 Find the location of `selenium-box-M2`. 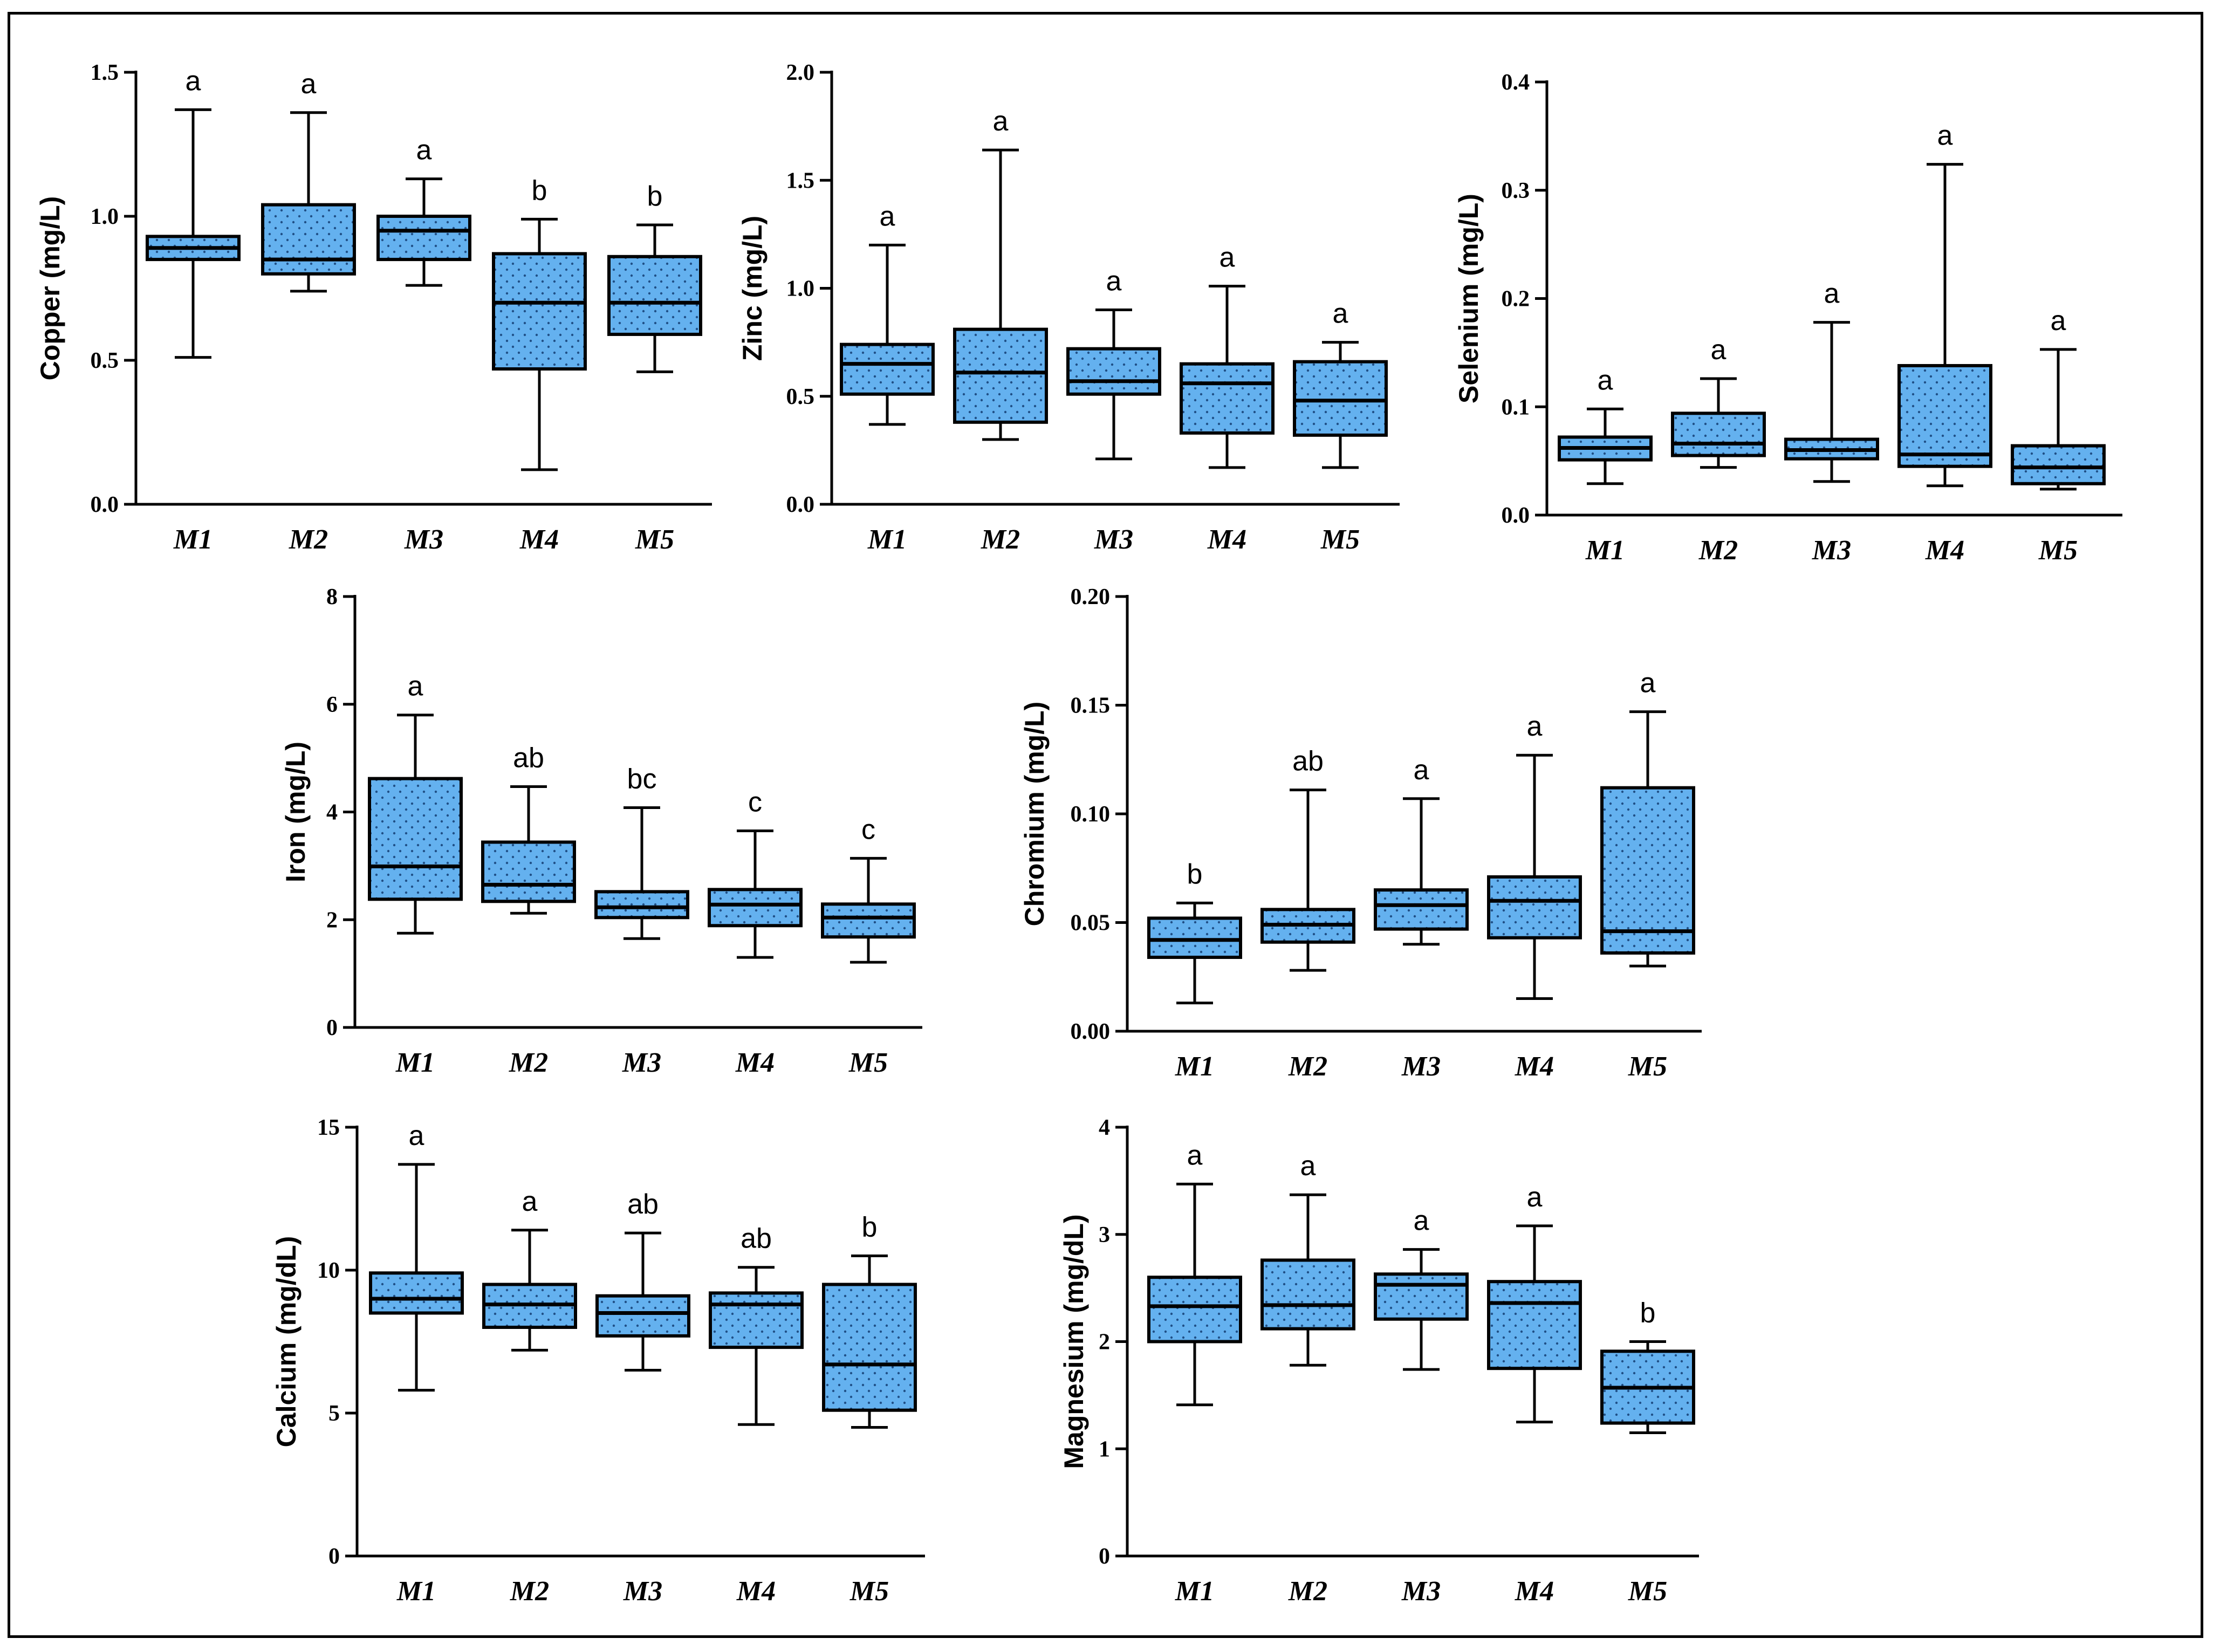

selenium-box-M2 is located at coordinates (1718, 434).